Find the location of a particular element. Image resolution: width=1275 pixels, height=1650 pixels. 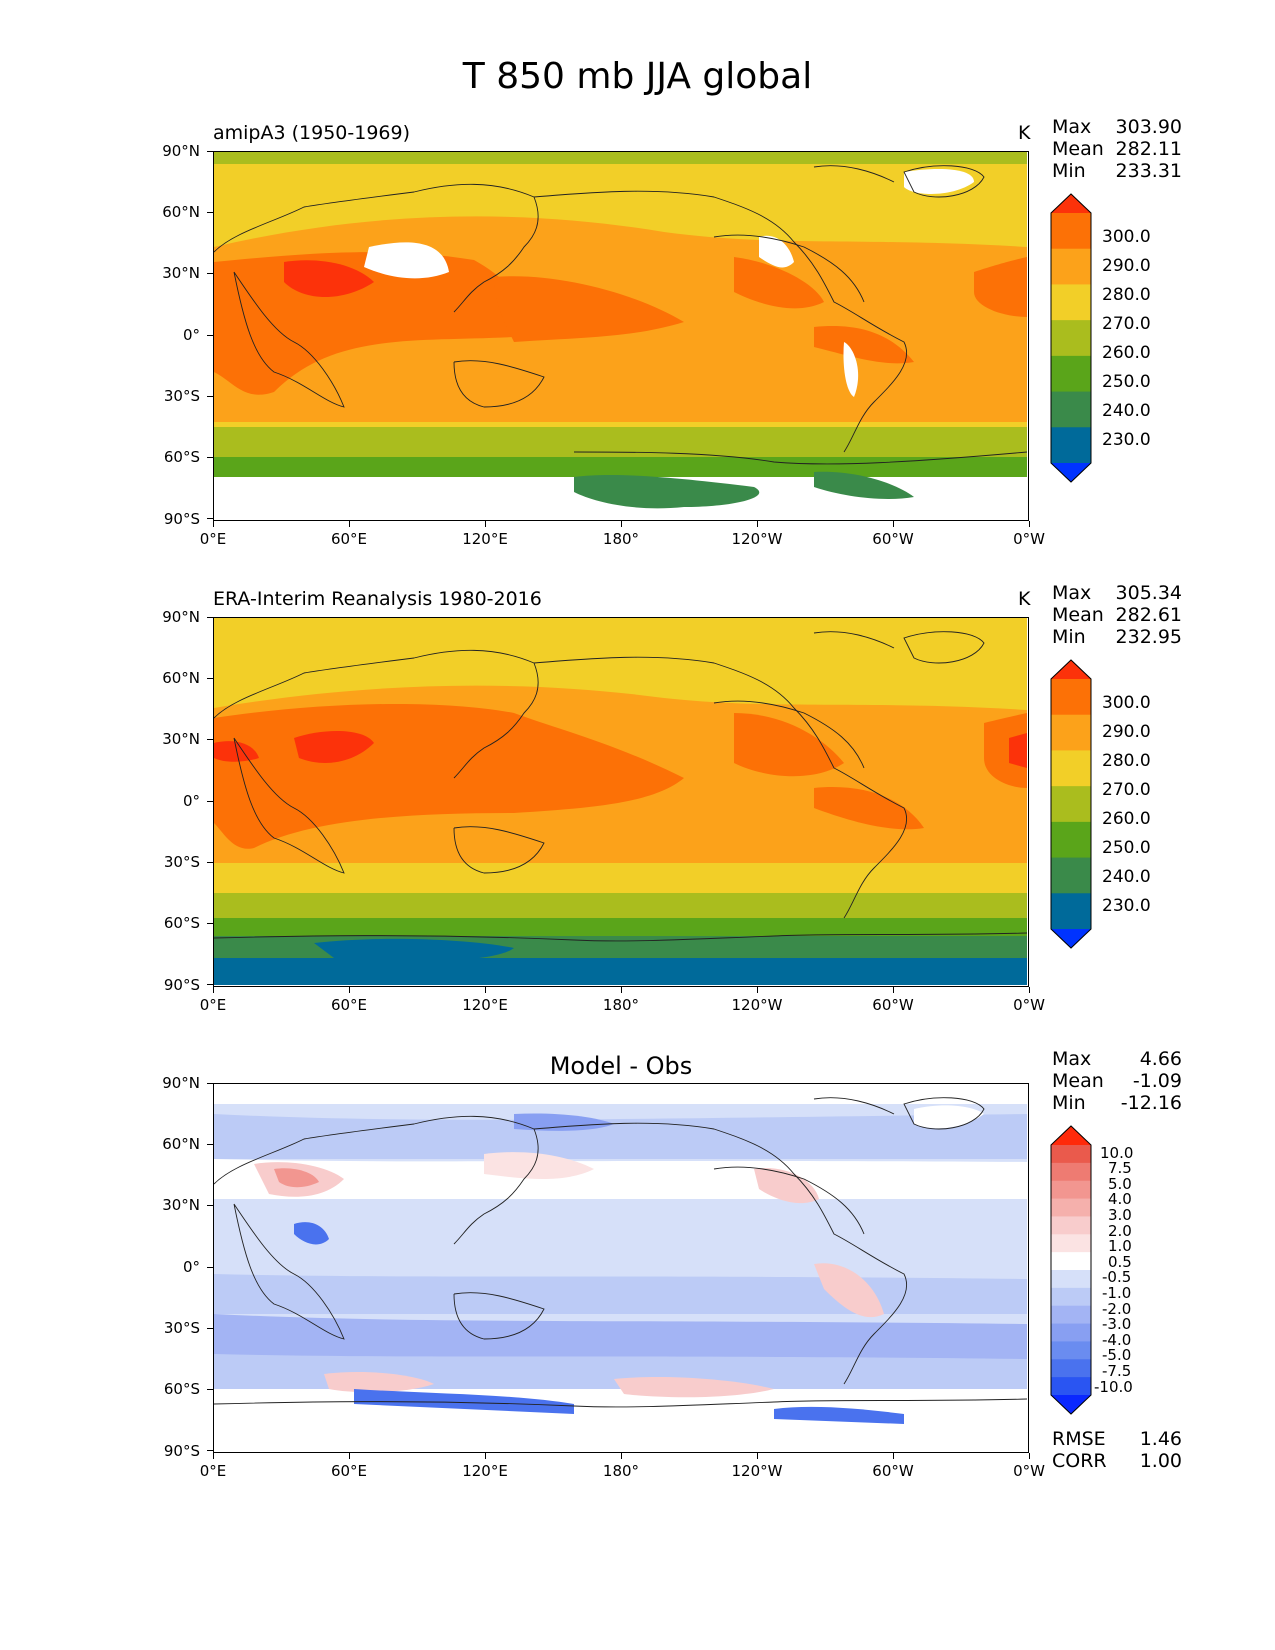

band-south-cool is located at coordinates (620, 1336).